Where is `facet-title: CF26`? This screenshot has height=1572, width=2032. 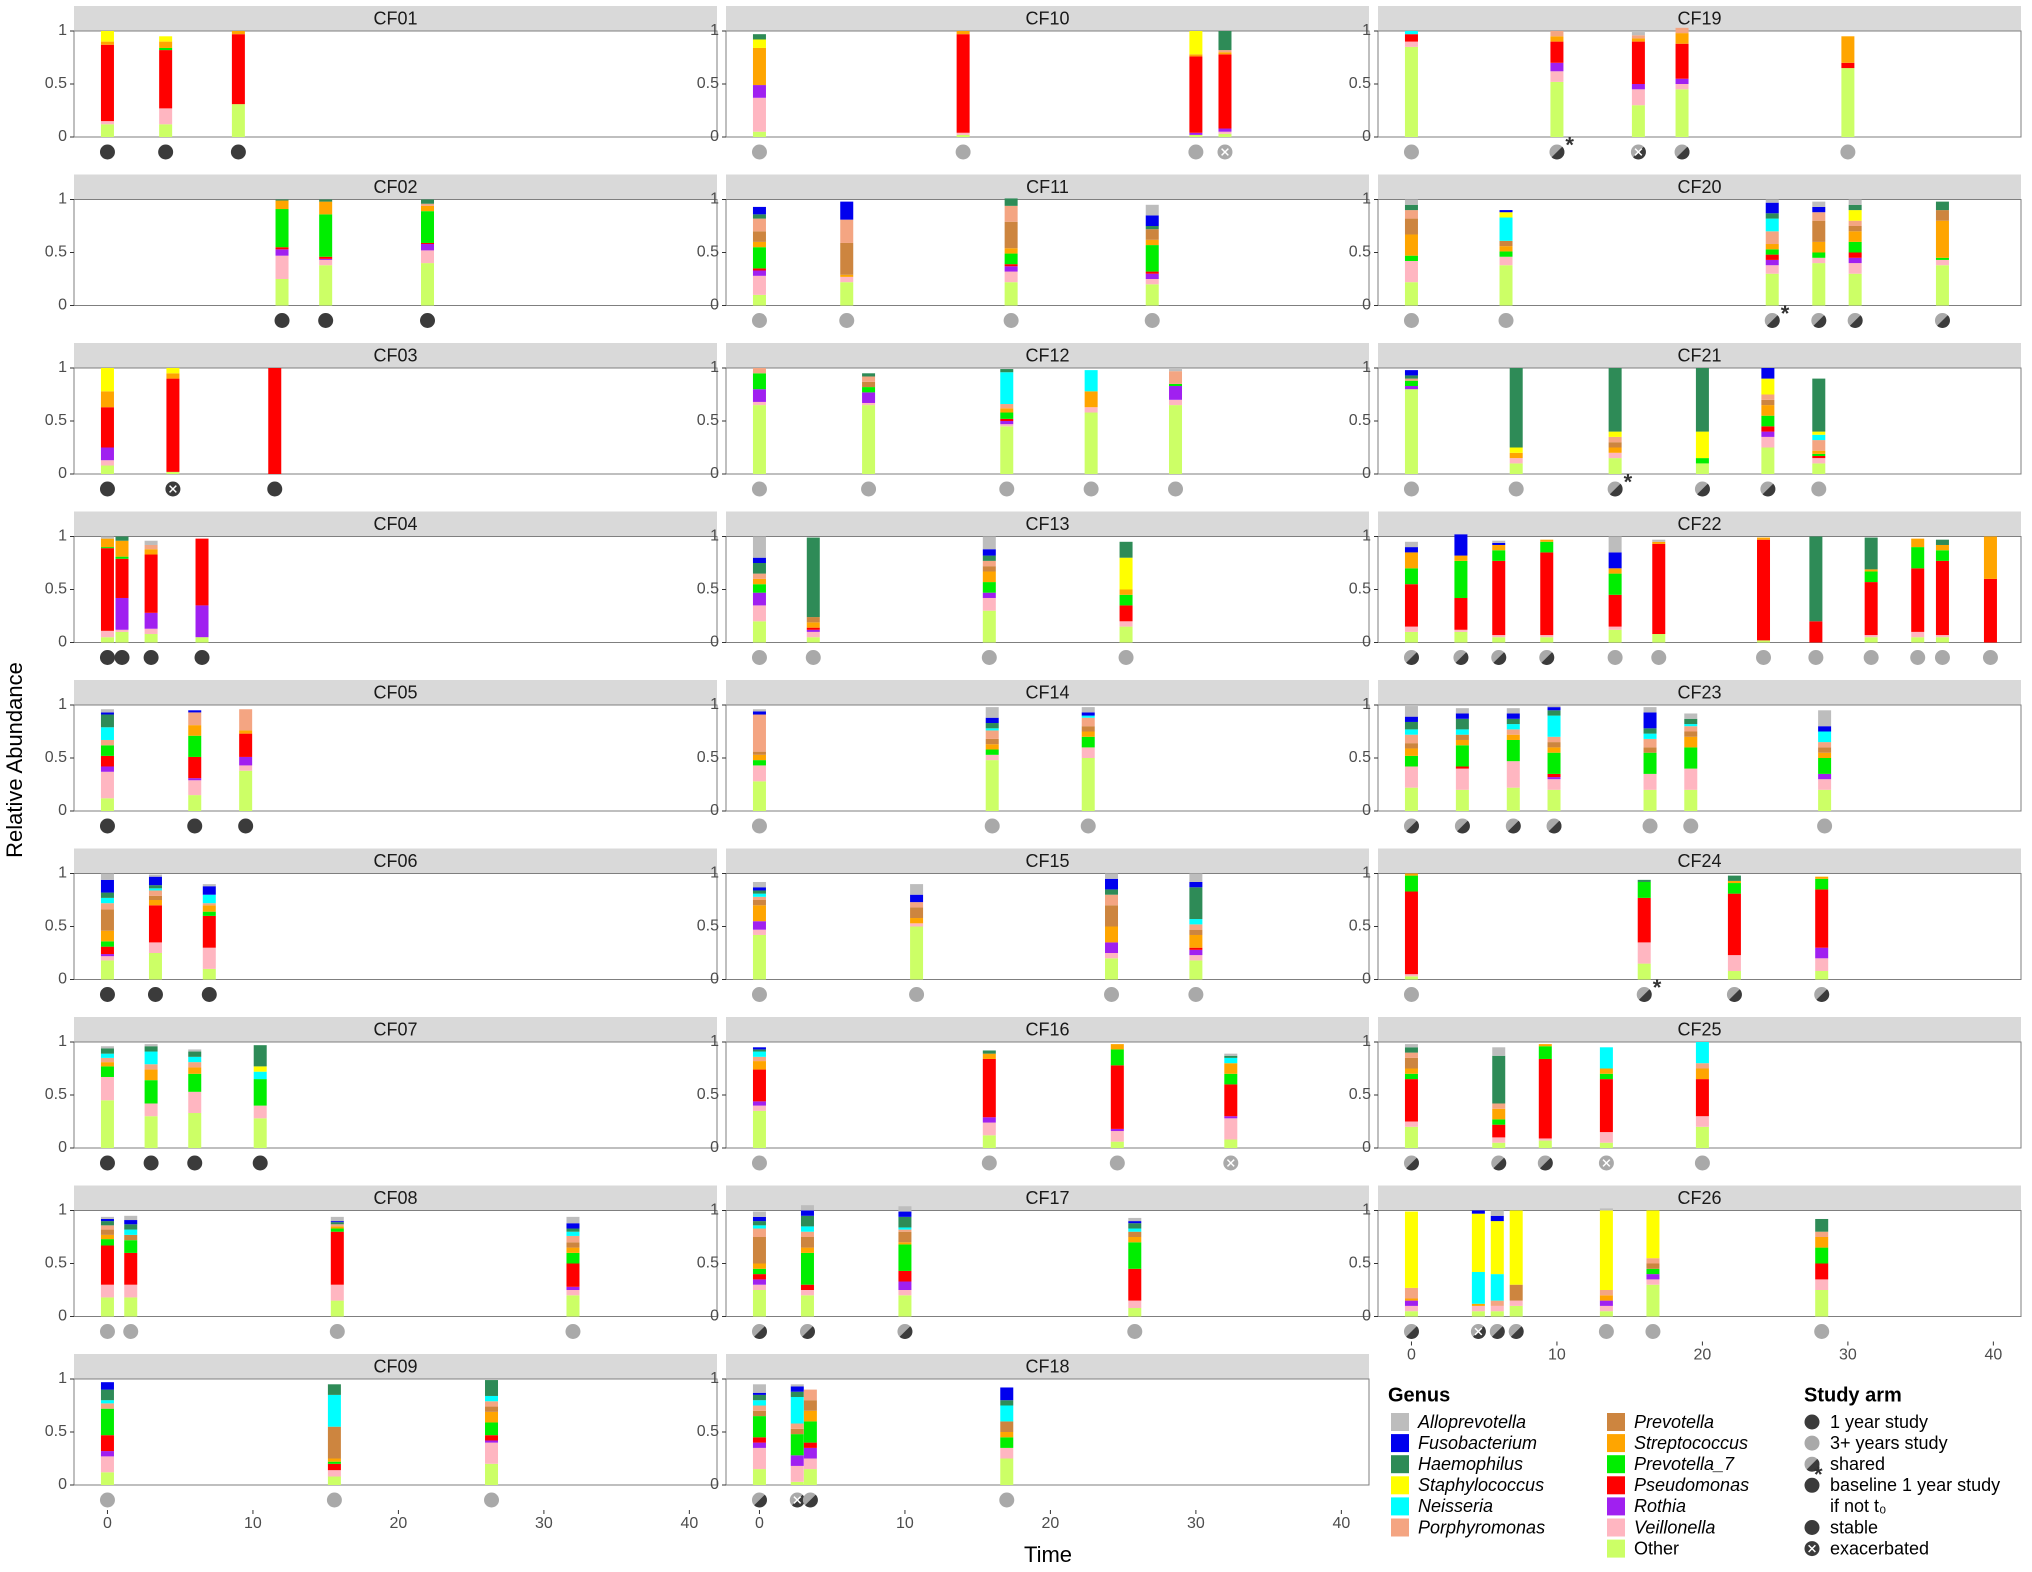 facet-title: CF26 is located at coordinates (1699, 1198).